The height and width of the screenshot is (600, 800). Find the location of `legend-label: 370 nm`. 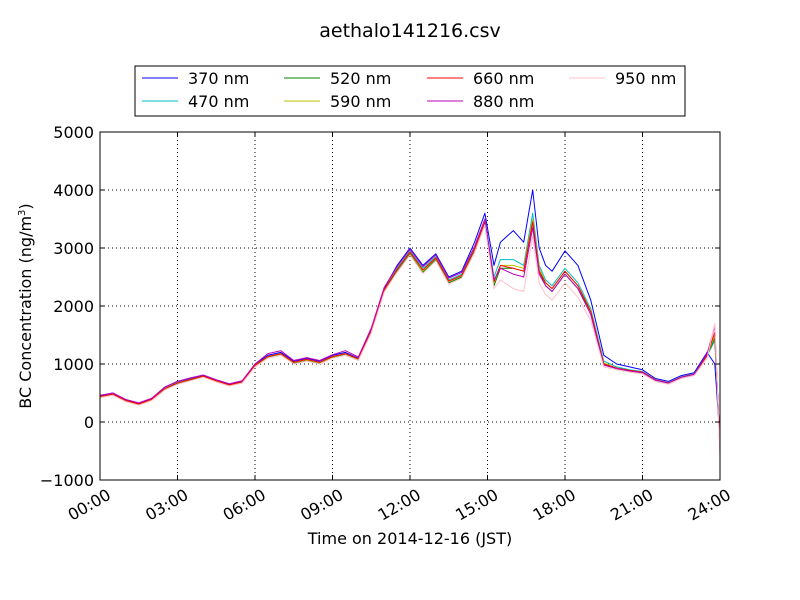

legend-label: 370 nm is located at coordinates (218, 78).